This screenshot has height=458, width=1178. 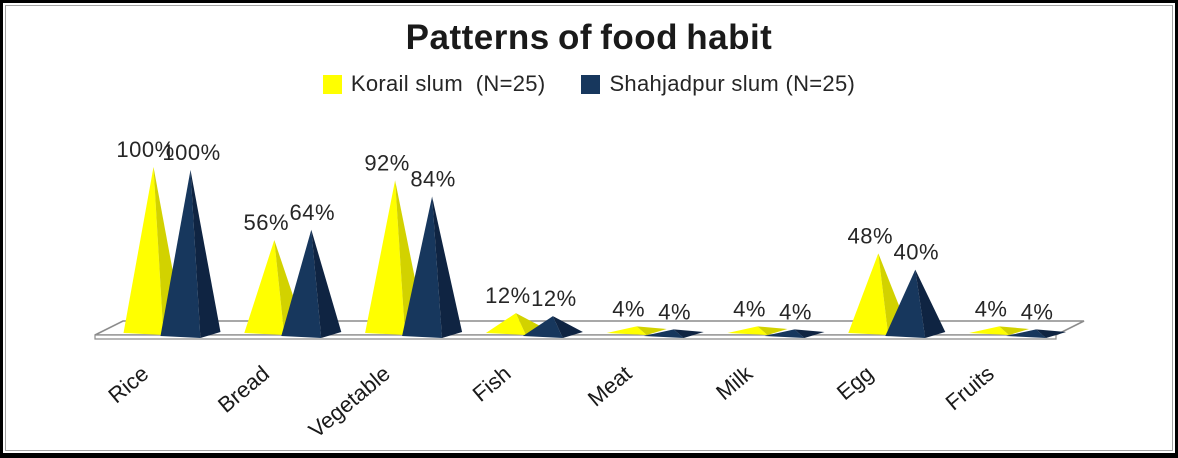 What do you see at coordinates (128, 384) in the screenshot?
I see `category-label: Rice` at bounding box center [128, 384].